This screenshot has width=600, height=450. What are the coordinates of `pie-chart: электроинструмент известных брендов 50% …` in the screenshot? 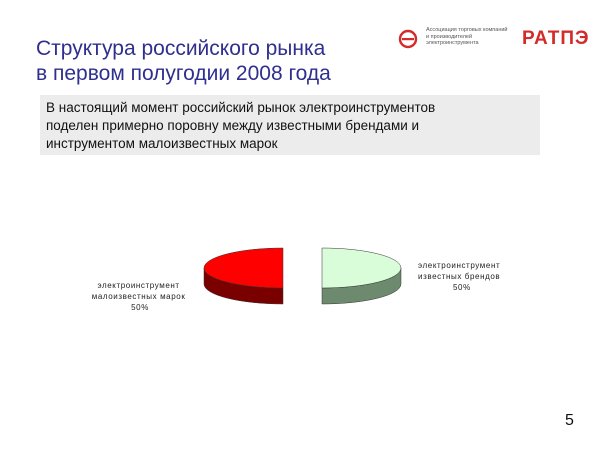 It's located at (297, 279).